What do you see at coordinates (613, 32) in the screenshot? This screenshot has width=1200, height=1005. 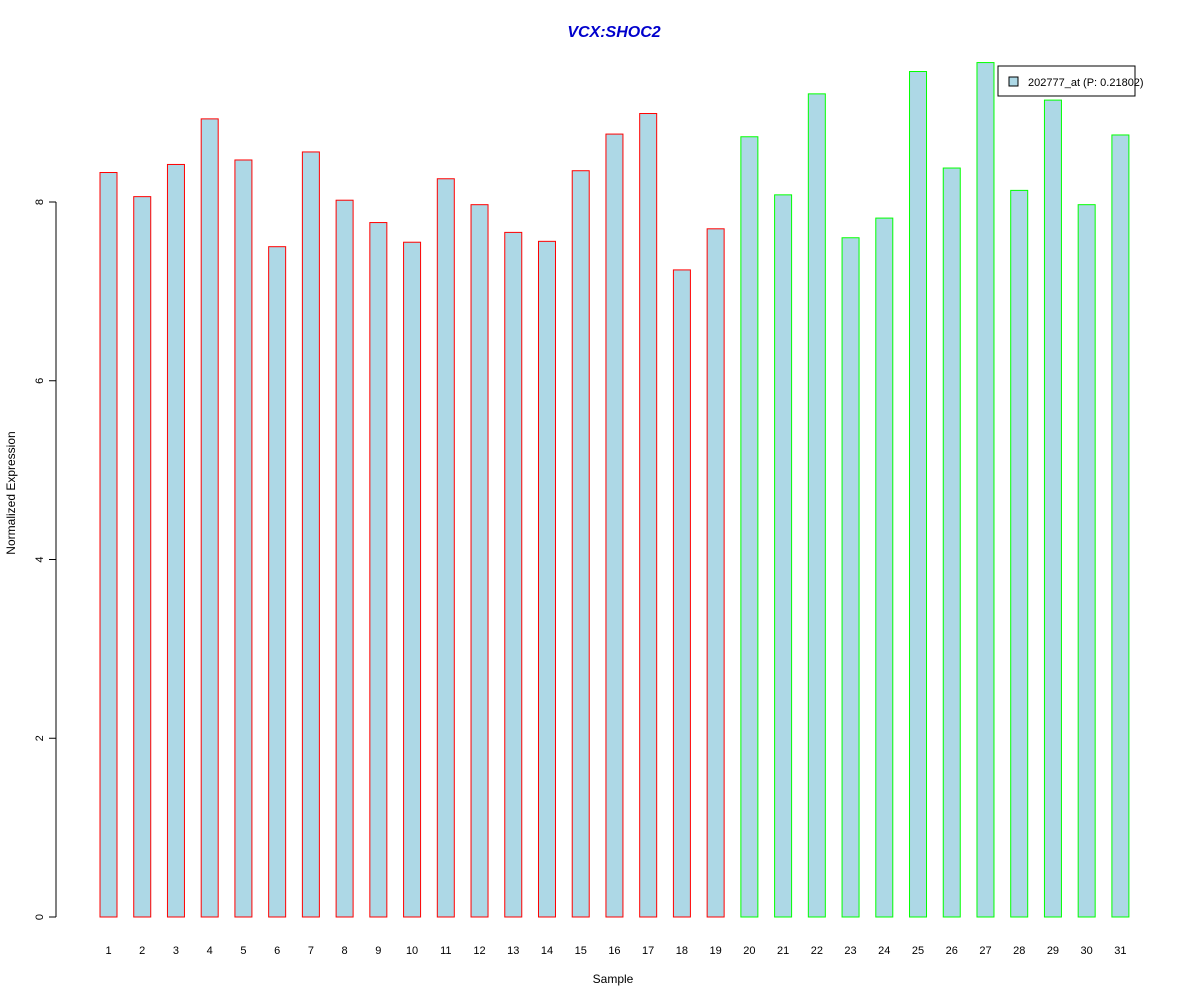 I see `chart-title: VCX:SHOC2` at bounding box center [613, 32].